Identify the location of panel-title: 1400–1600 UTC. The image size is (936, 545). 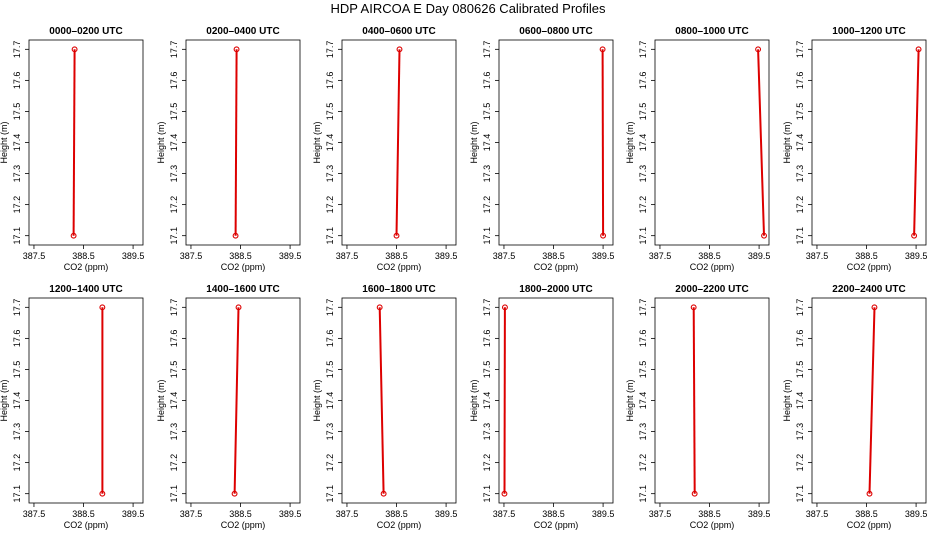
(242, 289).